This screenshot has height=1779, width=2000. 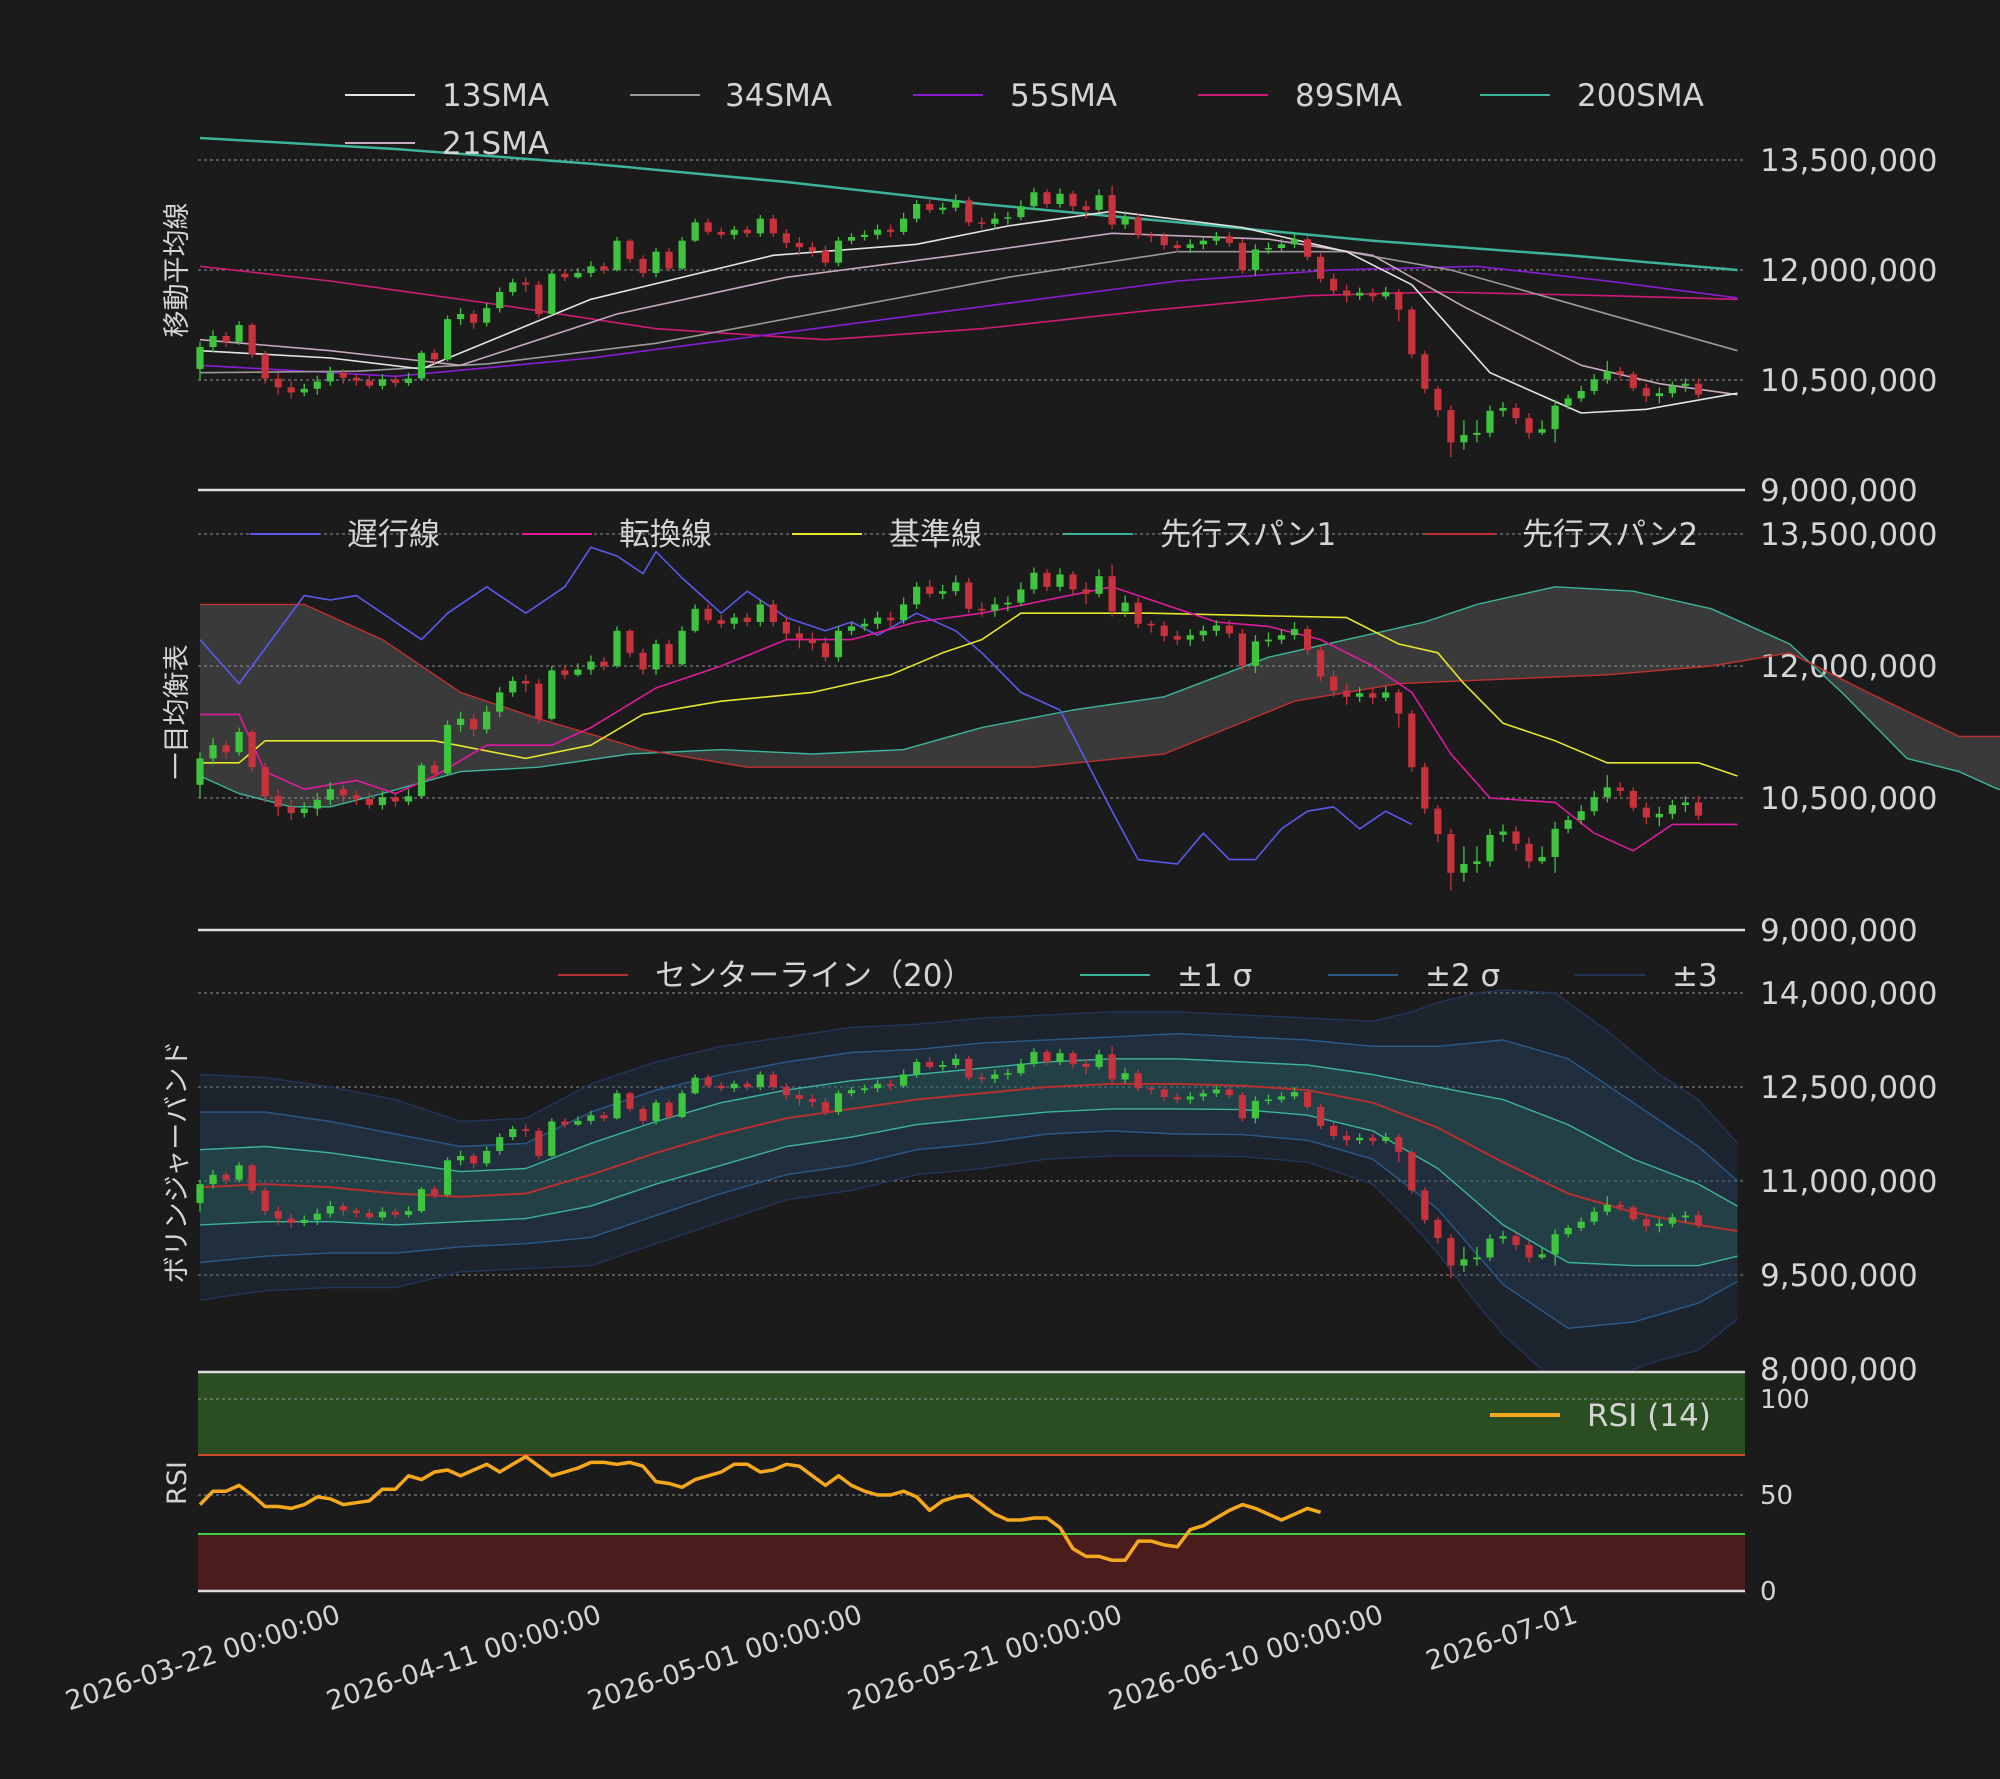 I want to click on sma55-line, so click(x=968, y=321).